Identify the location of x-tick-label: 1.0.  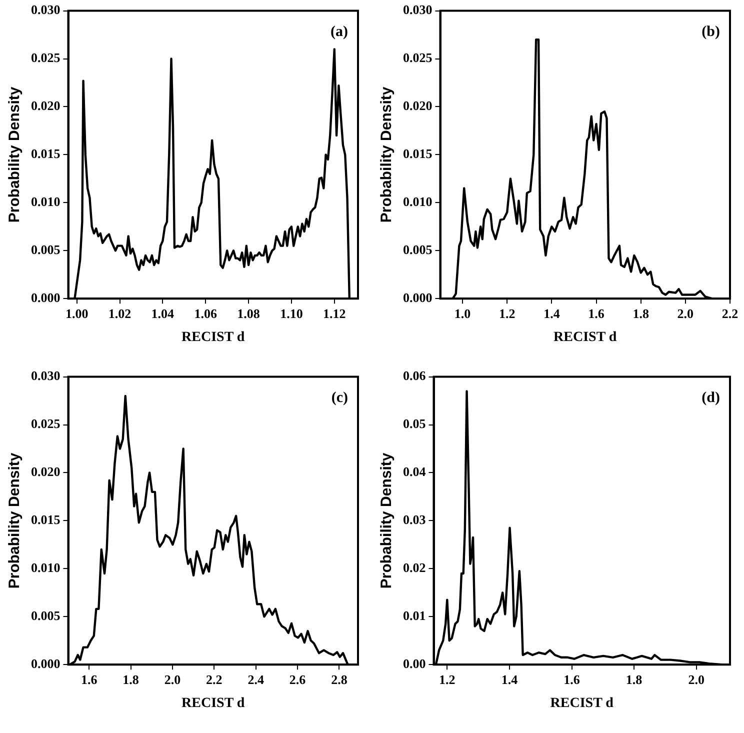
(462, 313).